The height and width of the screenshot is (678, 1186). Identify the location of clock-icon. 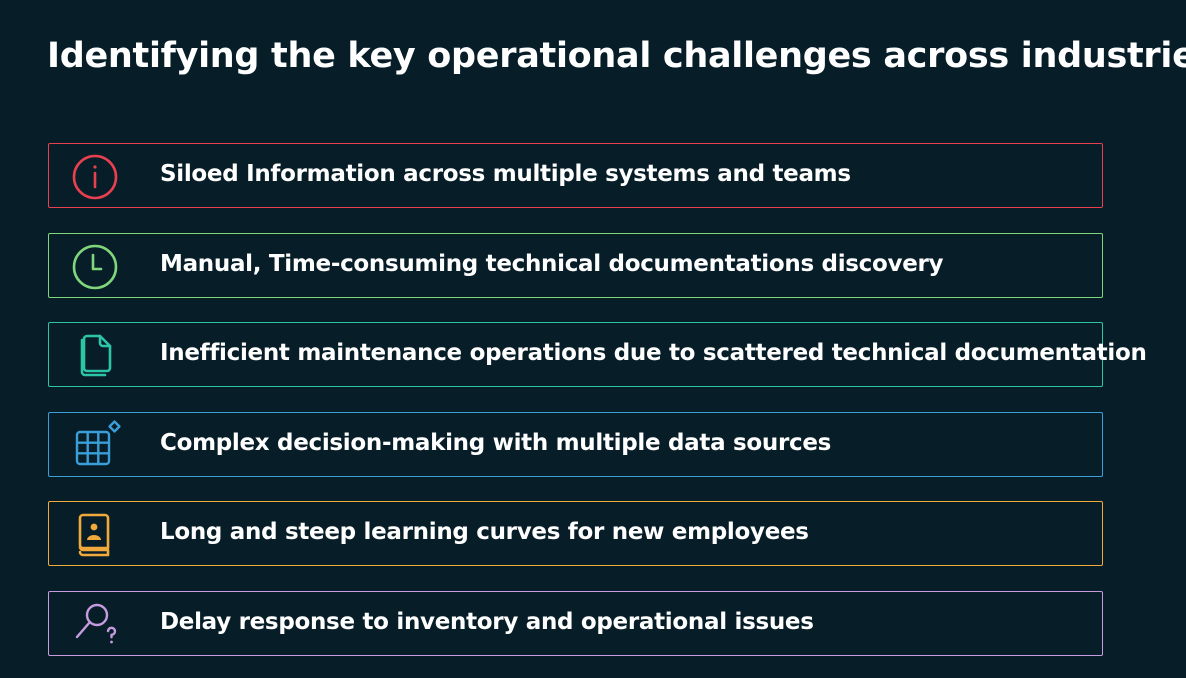
(95, 267).